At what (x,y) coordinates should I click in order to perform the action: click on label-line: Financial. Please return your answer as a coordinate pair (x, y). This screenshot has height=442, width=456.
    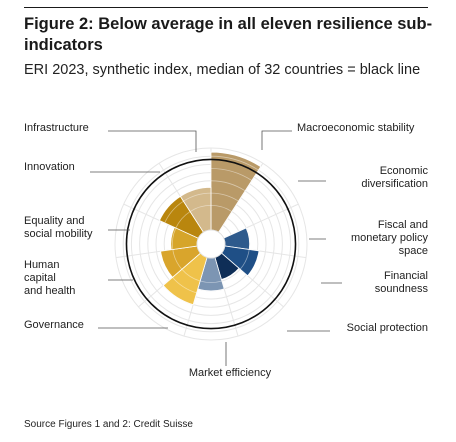
    Looking at the image, I should click on (406, 276).